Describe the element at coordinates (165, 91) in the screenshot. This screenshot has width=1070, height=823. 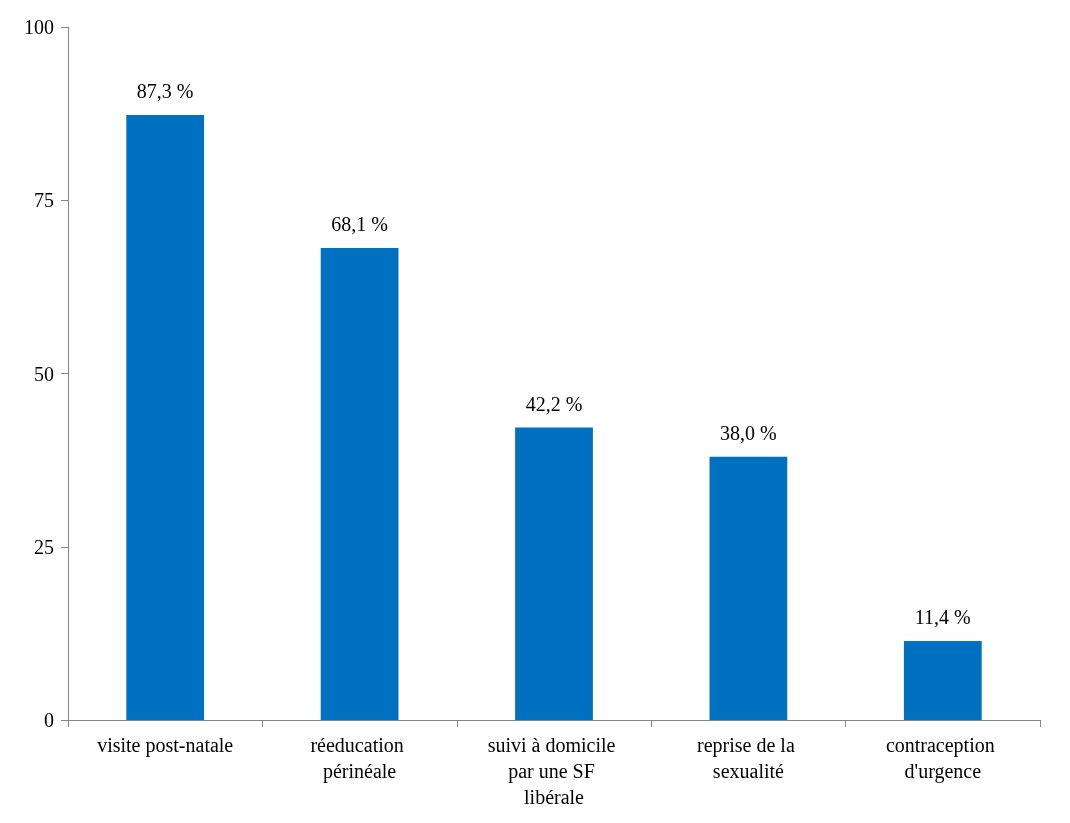
I see `data-label: 87,3 %` at that location.